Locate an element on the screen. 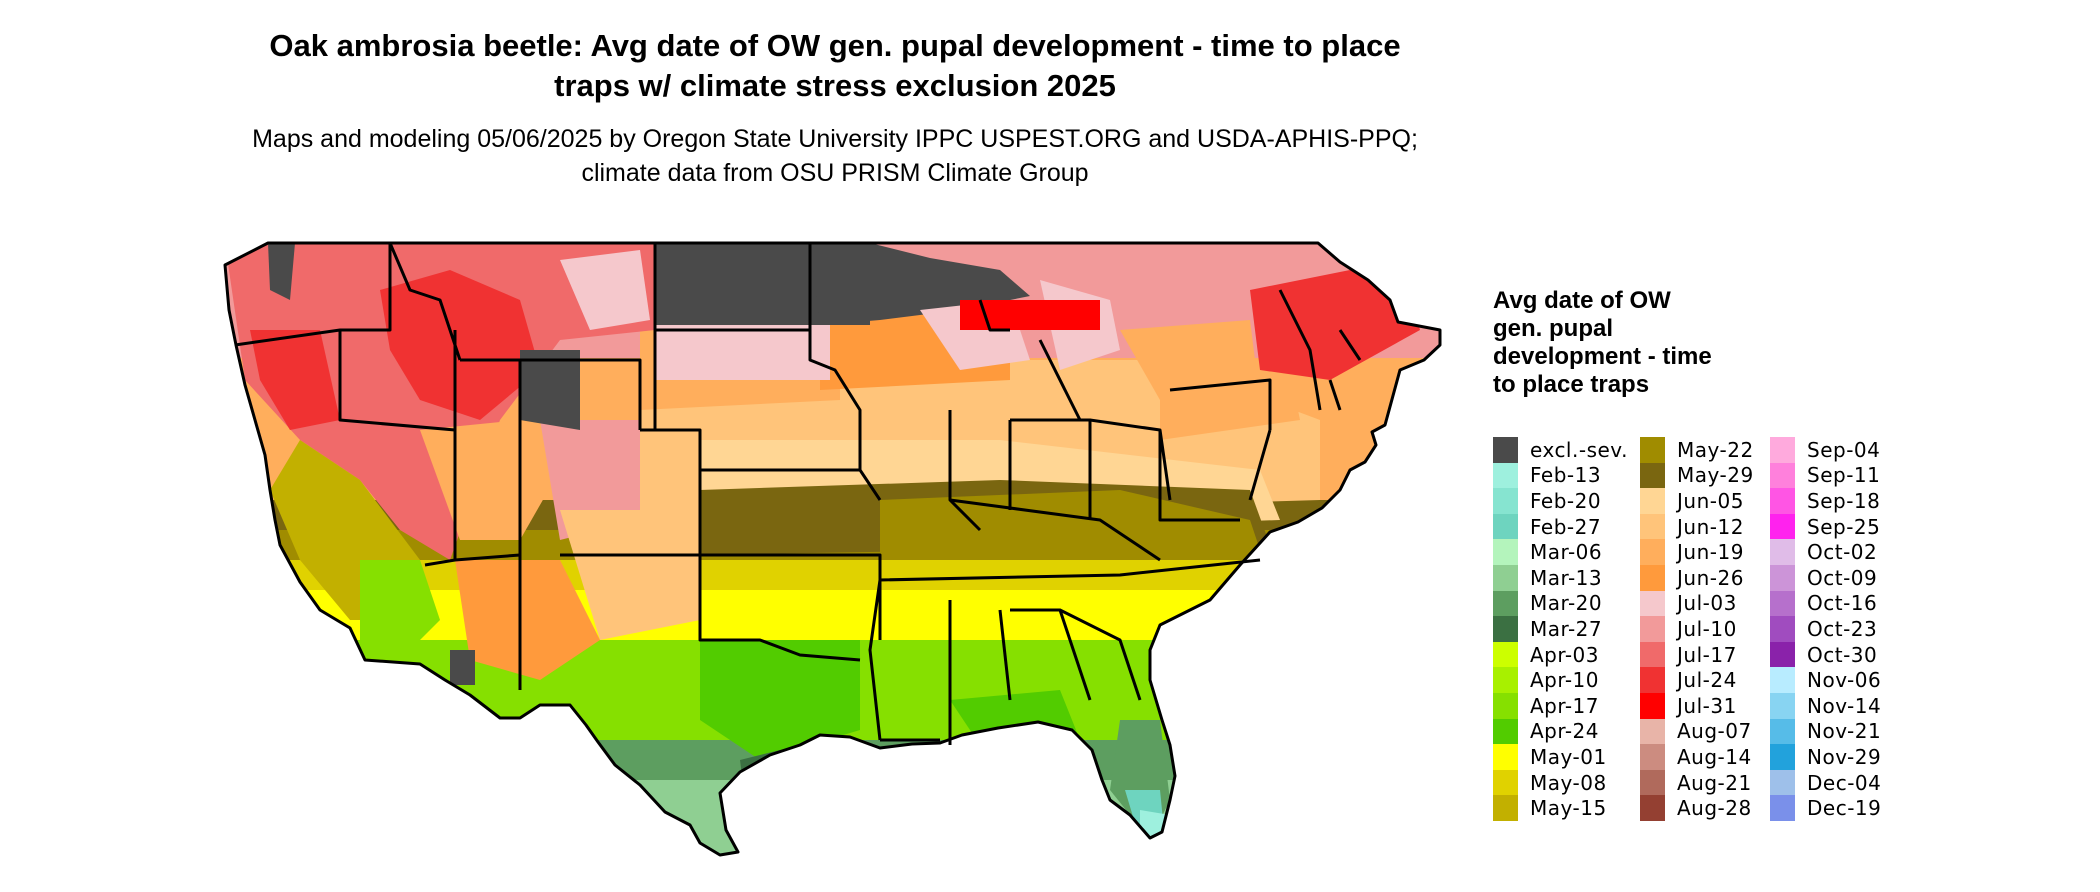 This screenshot has width=2100, height=892. legend-item: Sep-25 is located at coordinates (1825, 526).